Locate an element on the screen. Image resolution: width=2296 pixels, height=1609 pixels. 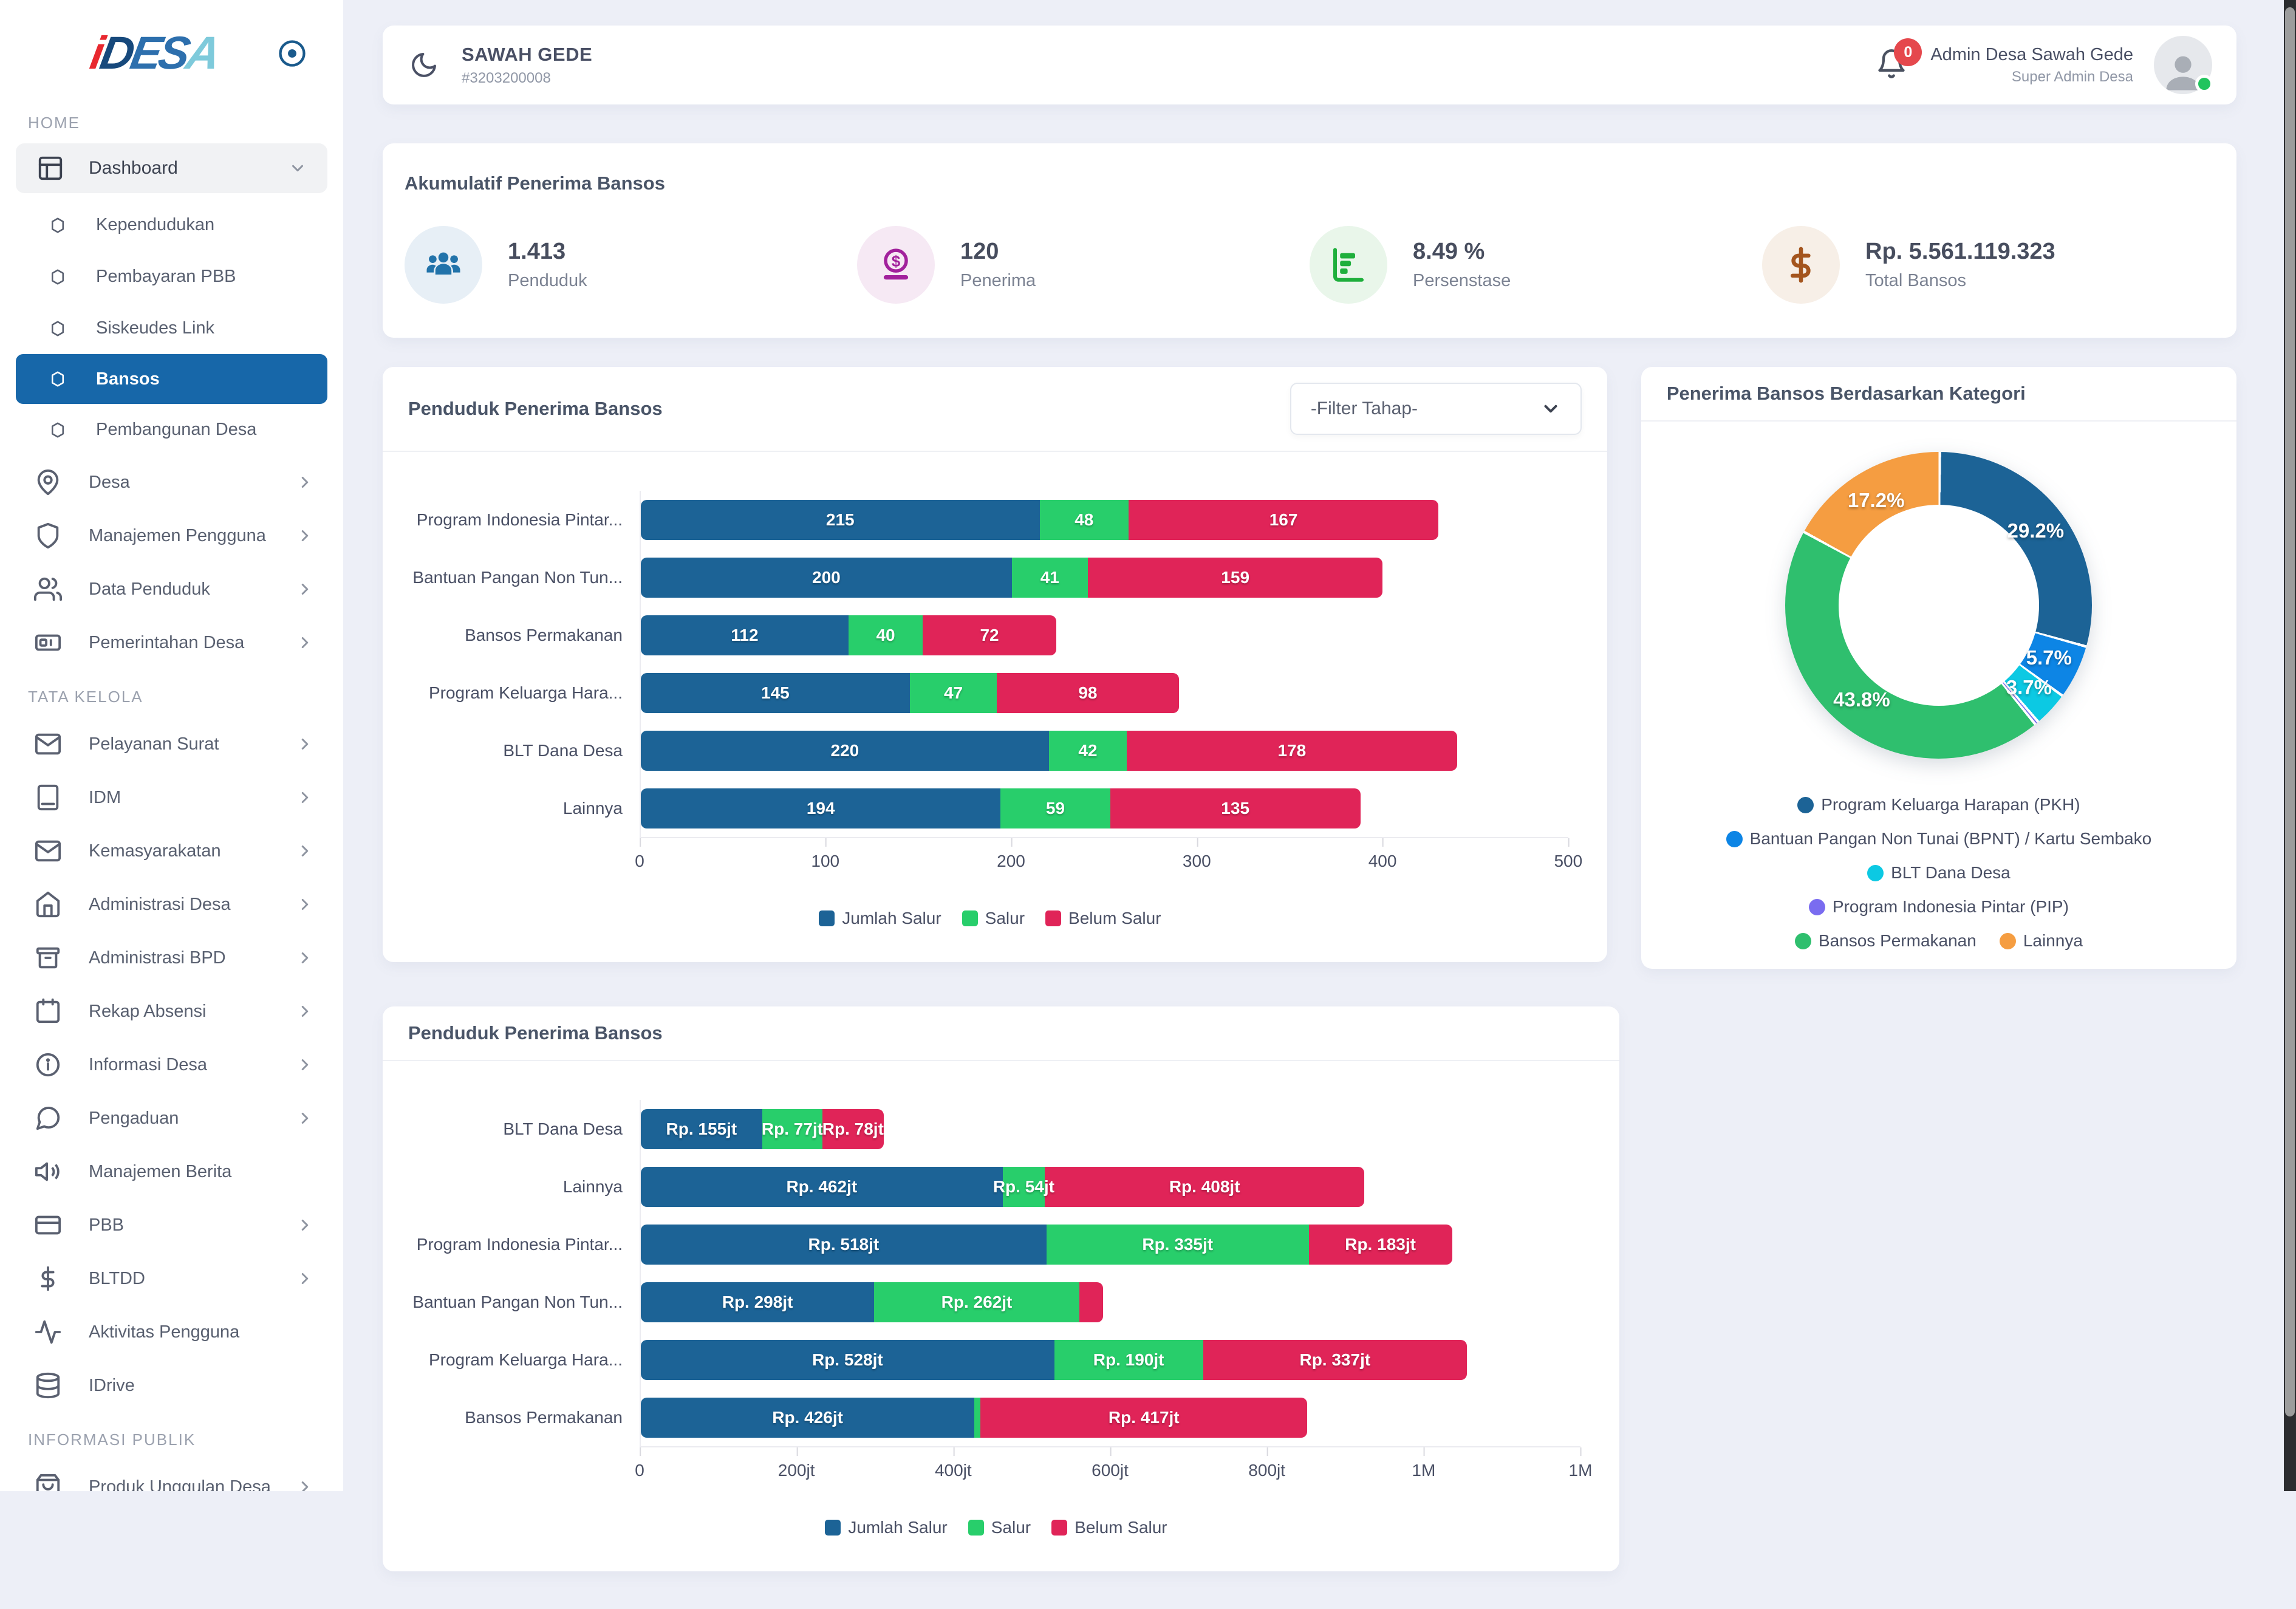
bar-segment: Rp. 298jt is located at coordinates (758, 1302).